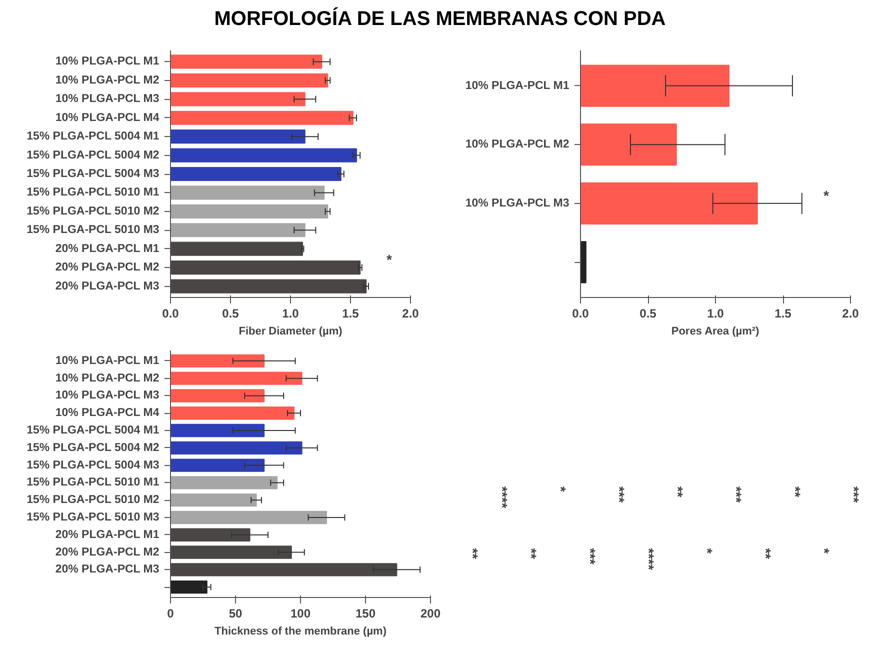  I want to click on x-tick-label: 150, so click(365, 613).